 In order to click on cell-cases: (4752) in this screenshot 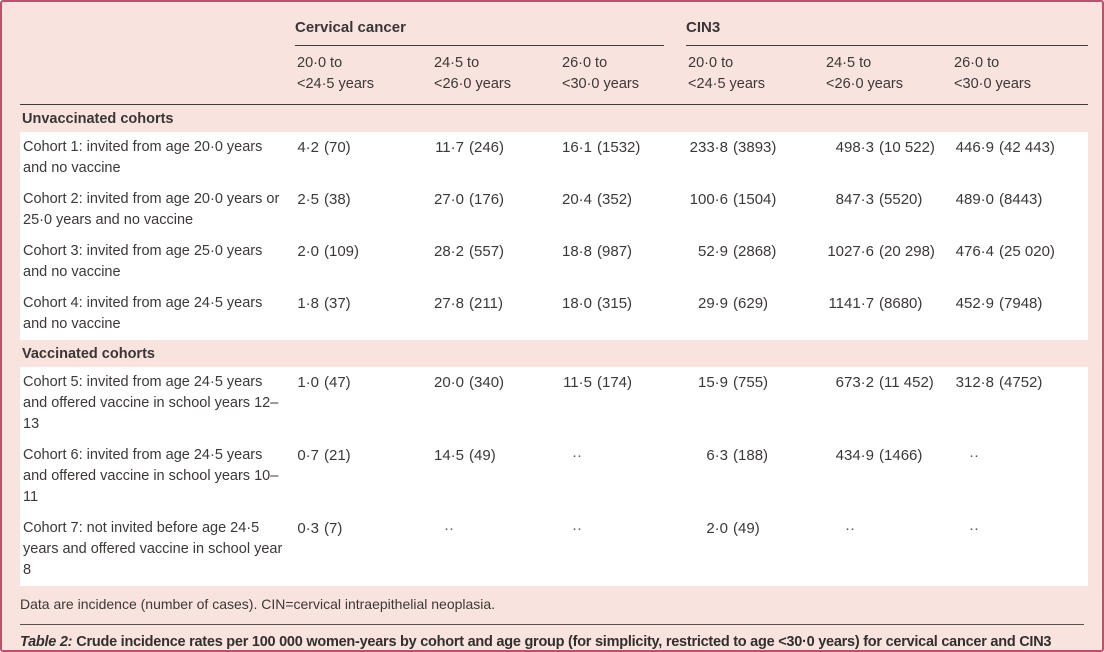, I will do `click(1021, 382)`.